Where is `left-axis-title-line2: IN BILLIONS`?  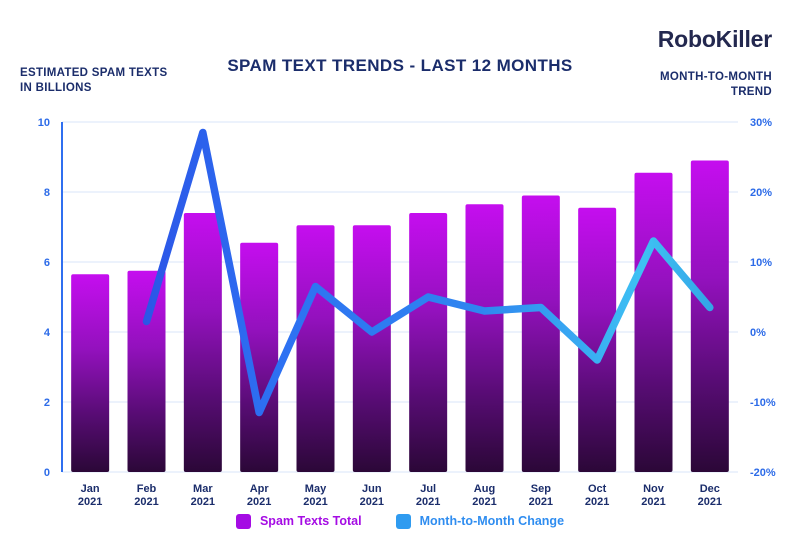
left-axis-title-line2: IN BILLIONS is located at coordinates (56, 87).